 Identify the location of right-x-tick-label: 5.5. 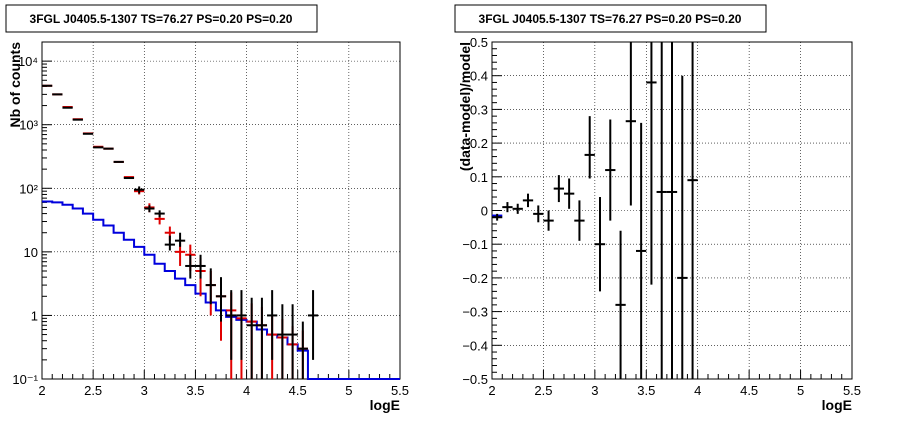
(852, 390).